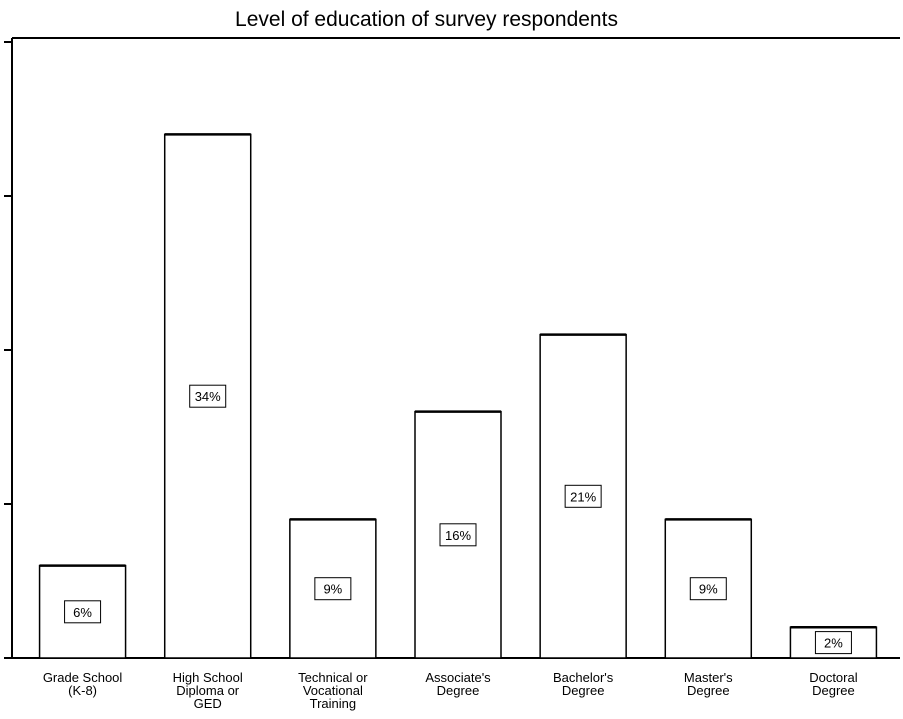 Image resolution: width=903 pixels, height=719 pixels. What do you see at coordinates (208, 690) in the screenshot?
I see `x-tick-label: Diploma or` at bounding box center [208, 690].